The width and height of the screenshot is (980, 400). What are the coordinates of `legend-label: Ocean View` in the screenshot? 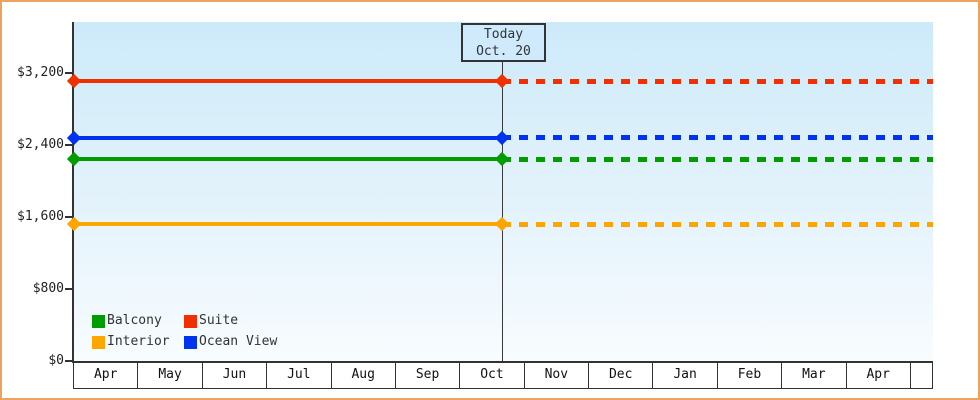 It's located at (238, 341).